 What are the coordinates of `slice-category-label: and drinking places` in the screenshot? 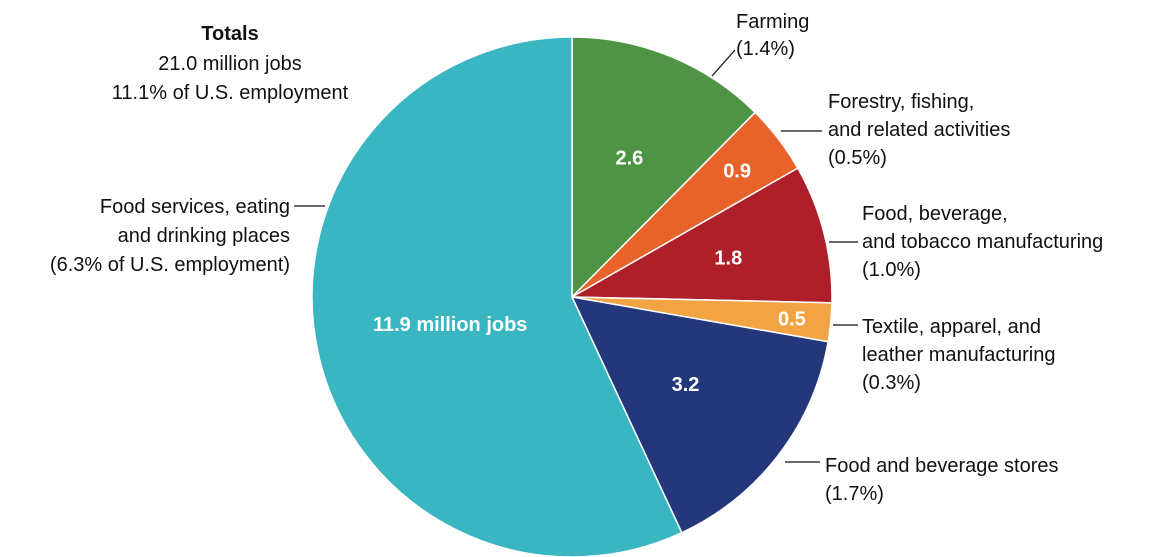 It's located at (204, 236).